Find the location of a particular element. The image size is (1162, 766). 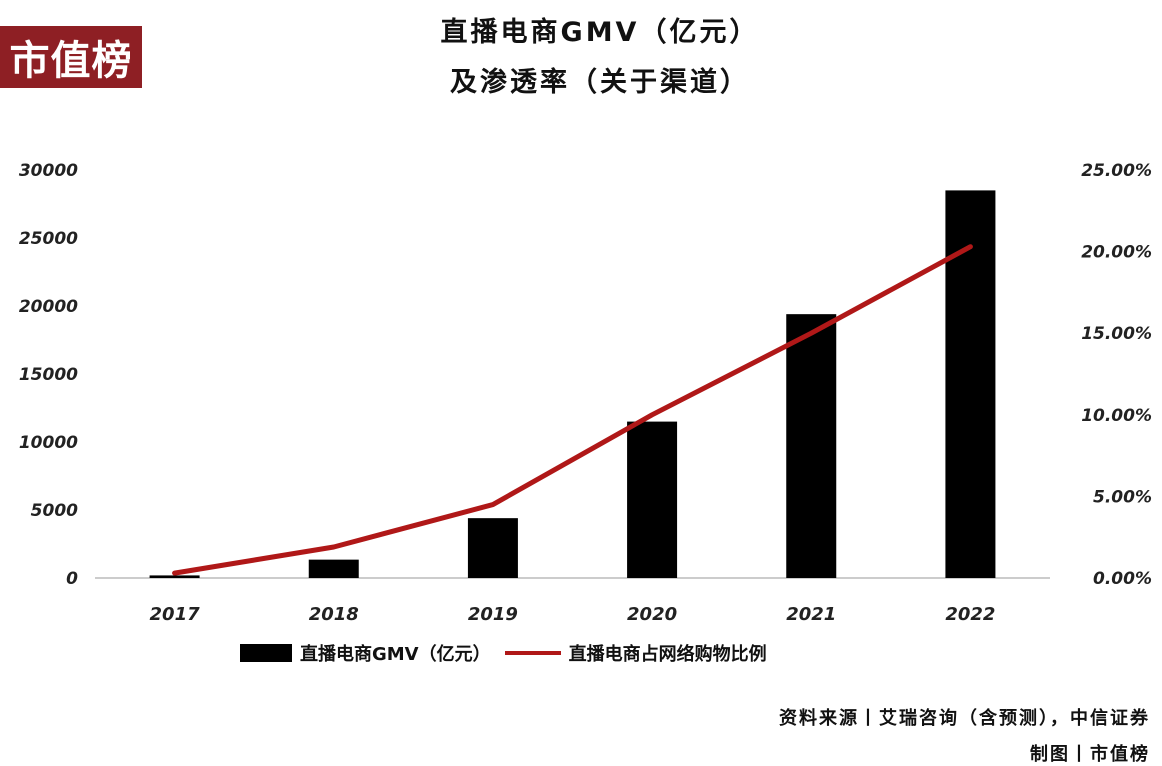

x-tick-label: 2017 is located at coordinates (175, 614).